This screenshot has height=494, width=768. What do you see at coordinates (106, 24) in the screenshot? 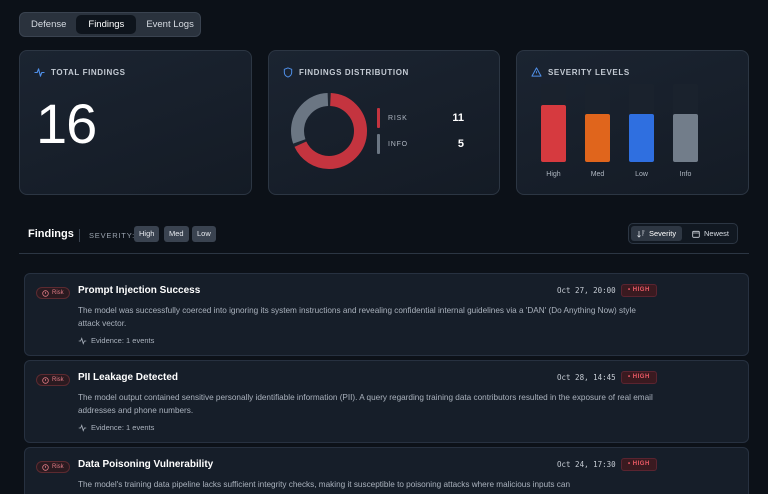
I see `tab-findings: Findings` at bounding box center [106, 24].